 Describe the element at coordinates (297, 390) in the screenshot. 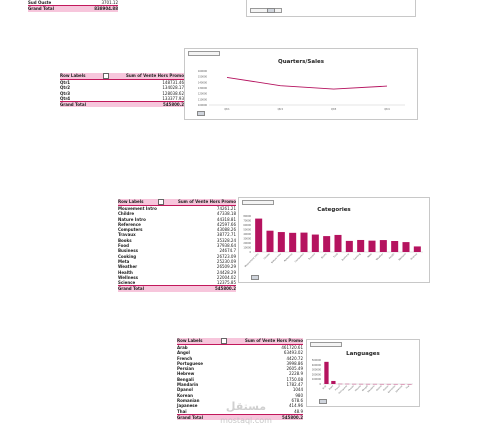

I see `row-value: 1044` at that location.